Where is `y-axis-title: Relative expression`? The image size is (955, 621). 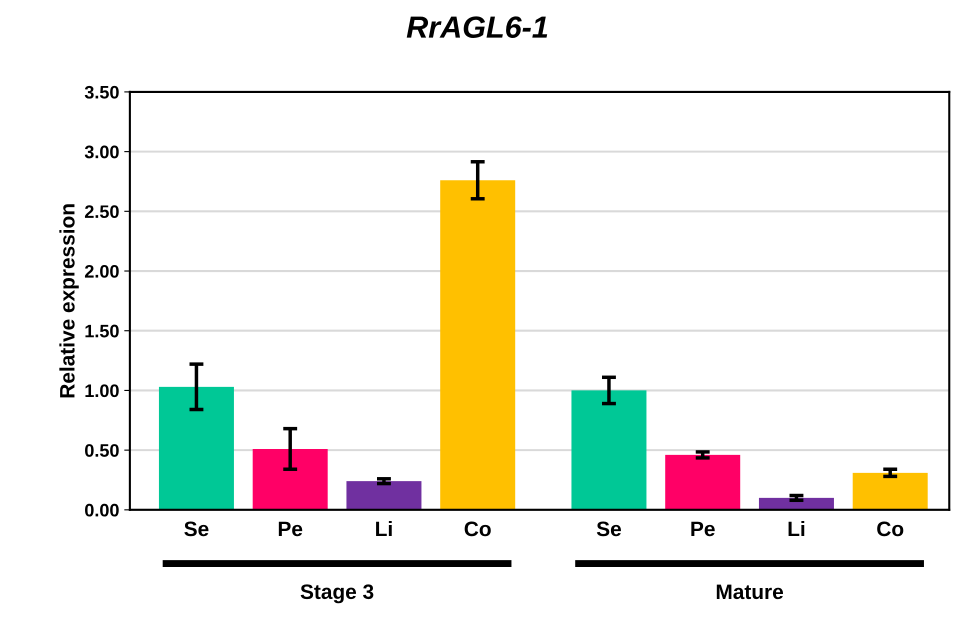 y-axis-title: Relative expression is located at coordinates (69, 301).